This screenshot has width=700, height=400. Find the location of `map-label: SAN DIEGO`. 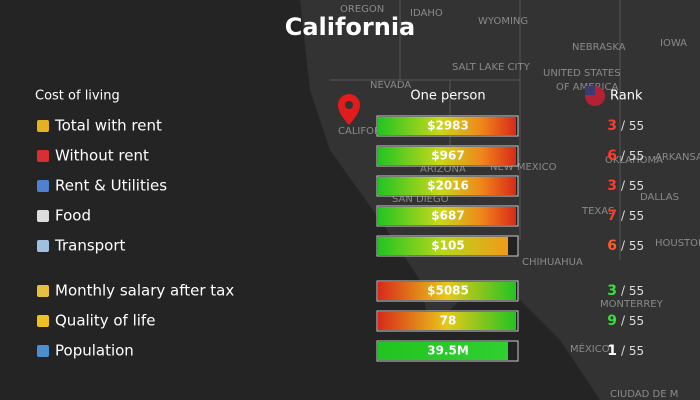

map-label: SAN DIEGO is located at coordinates (420, 199).